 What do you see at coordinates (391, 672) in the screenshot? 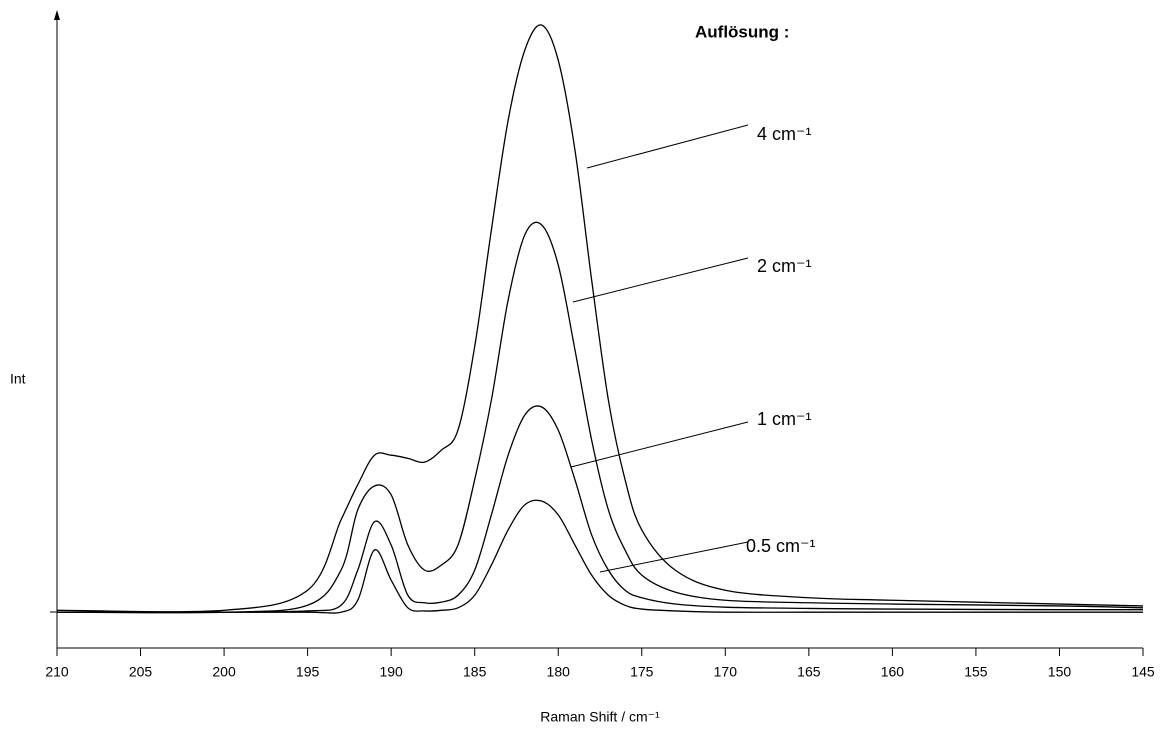
I see `x-tick-label: 190` at bounding box center [391, 672].